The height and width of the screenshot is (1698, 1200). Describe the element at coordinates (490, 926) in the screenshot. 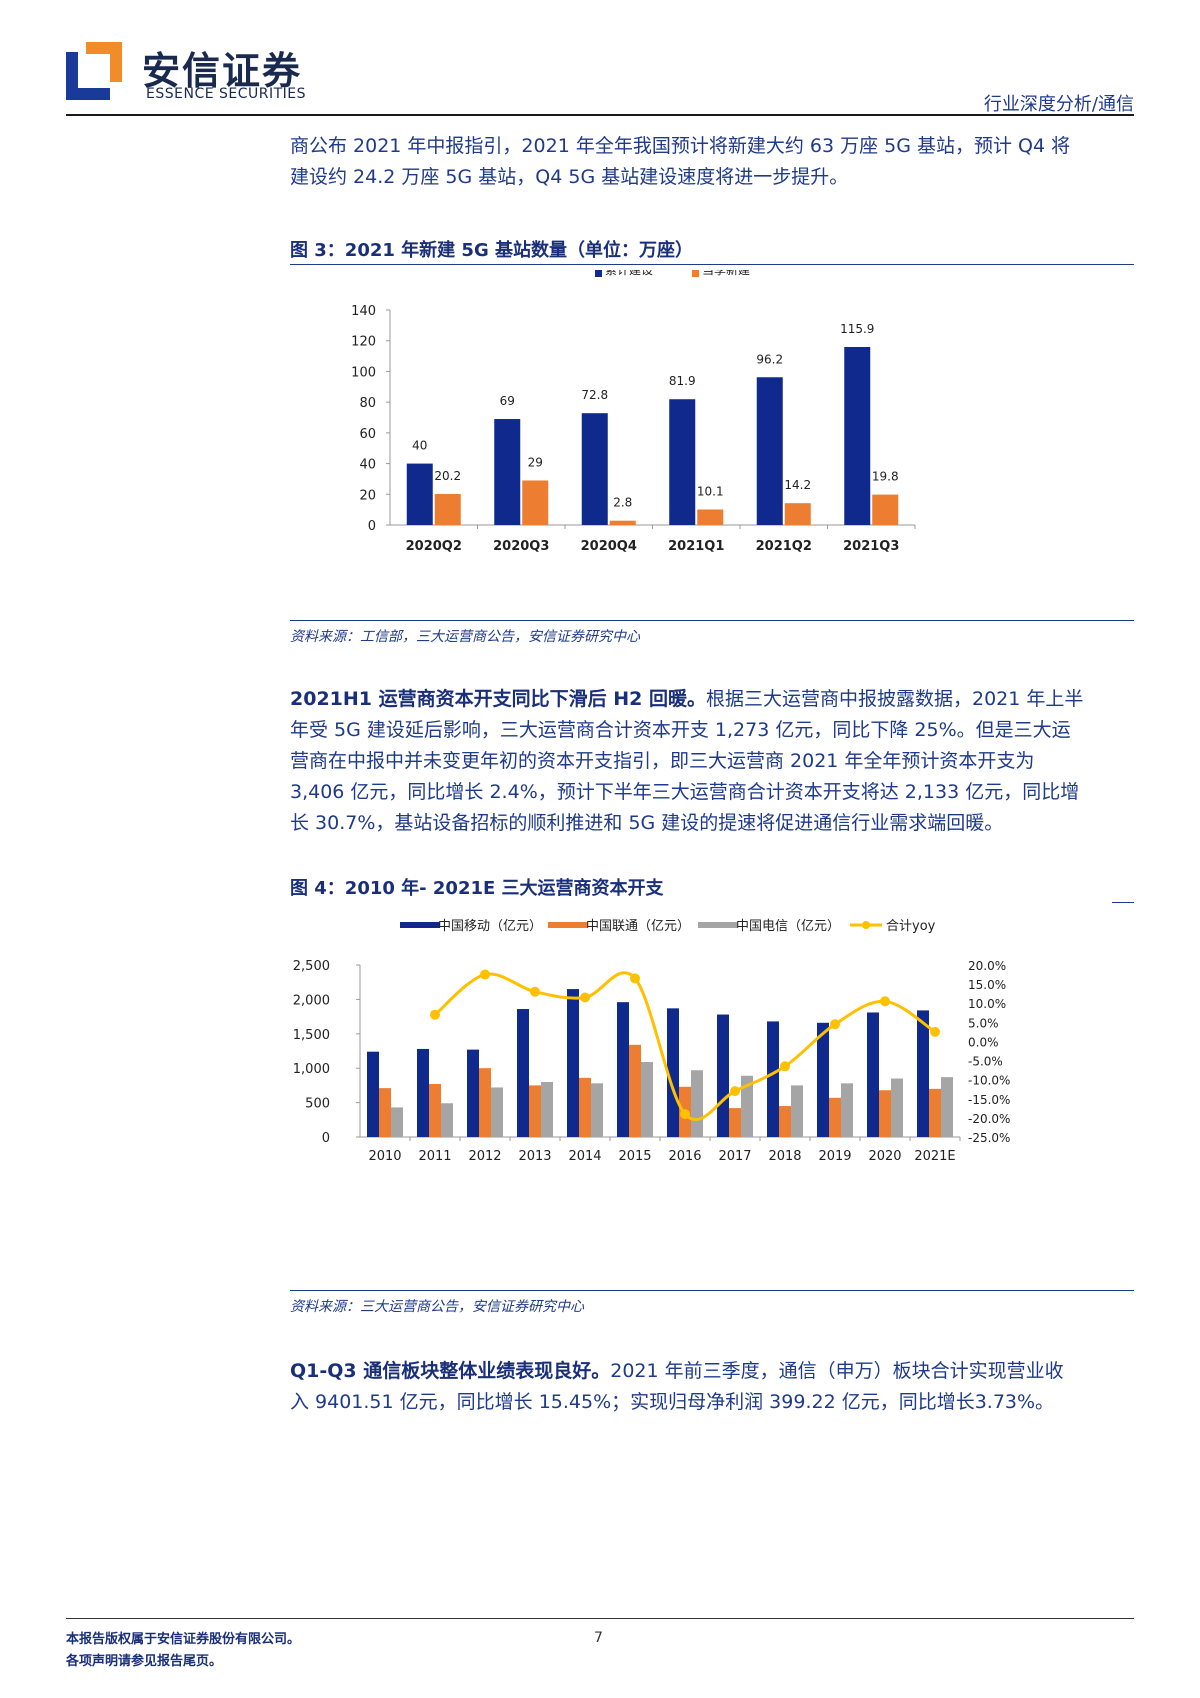

I see `legend-label: 中国移动（亿元）` at that location.